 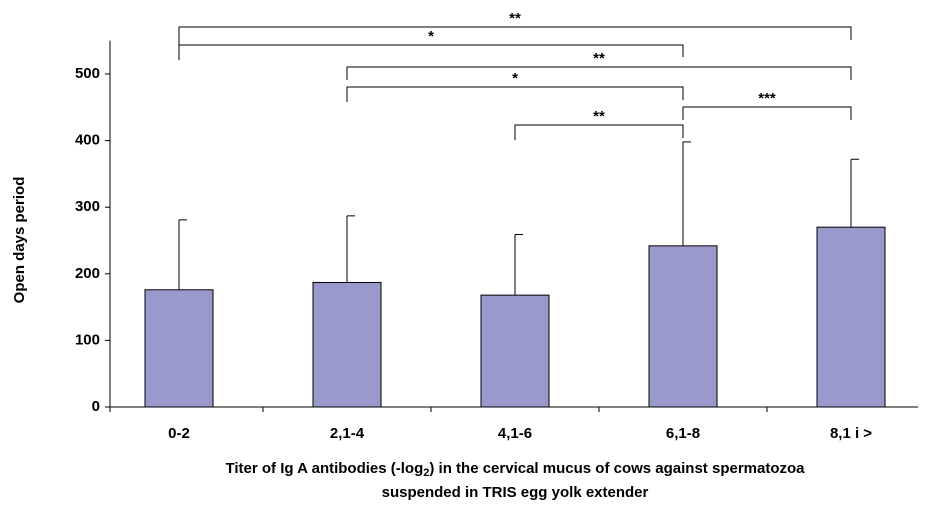 What do you see at coordinates (87, 206) in the screenshot?
I see `y-tick-label: 300` at bounding box center [87, 206].